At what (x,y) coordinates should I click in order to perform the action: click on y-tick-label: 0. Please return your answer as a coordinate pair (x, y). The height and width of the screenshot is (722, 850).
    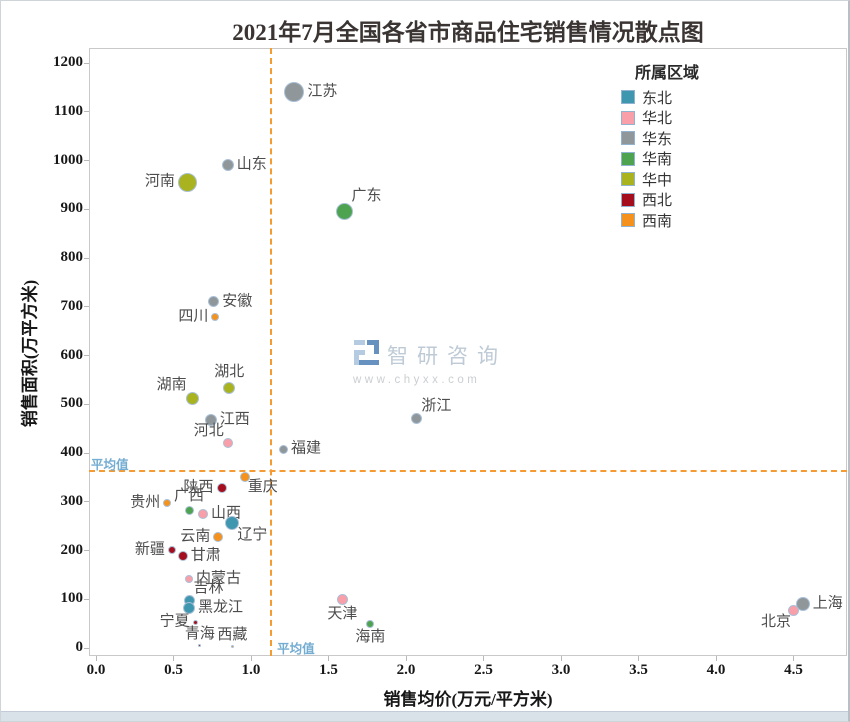
    Looking at the image, I should click on (79, 647).